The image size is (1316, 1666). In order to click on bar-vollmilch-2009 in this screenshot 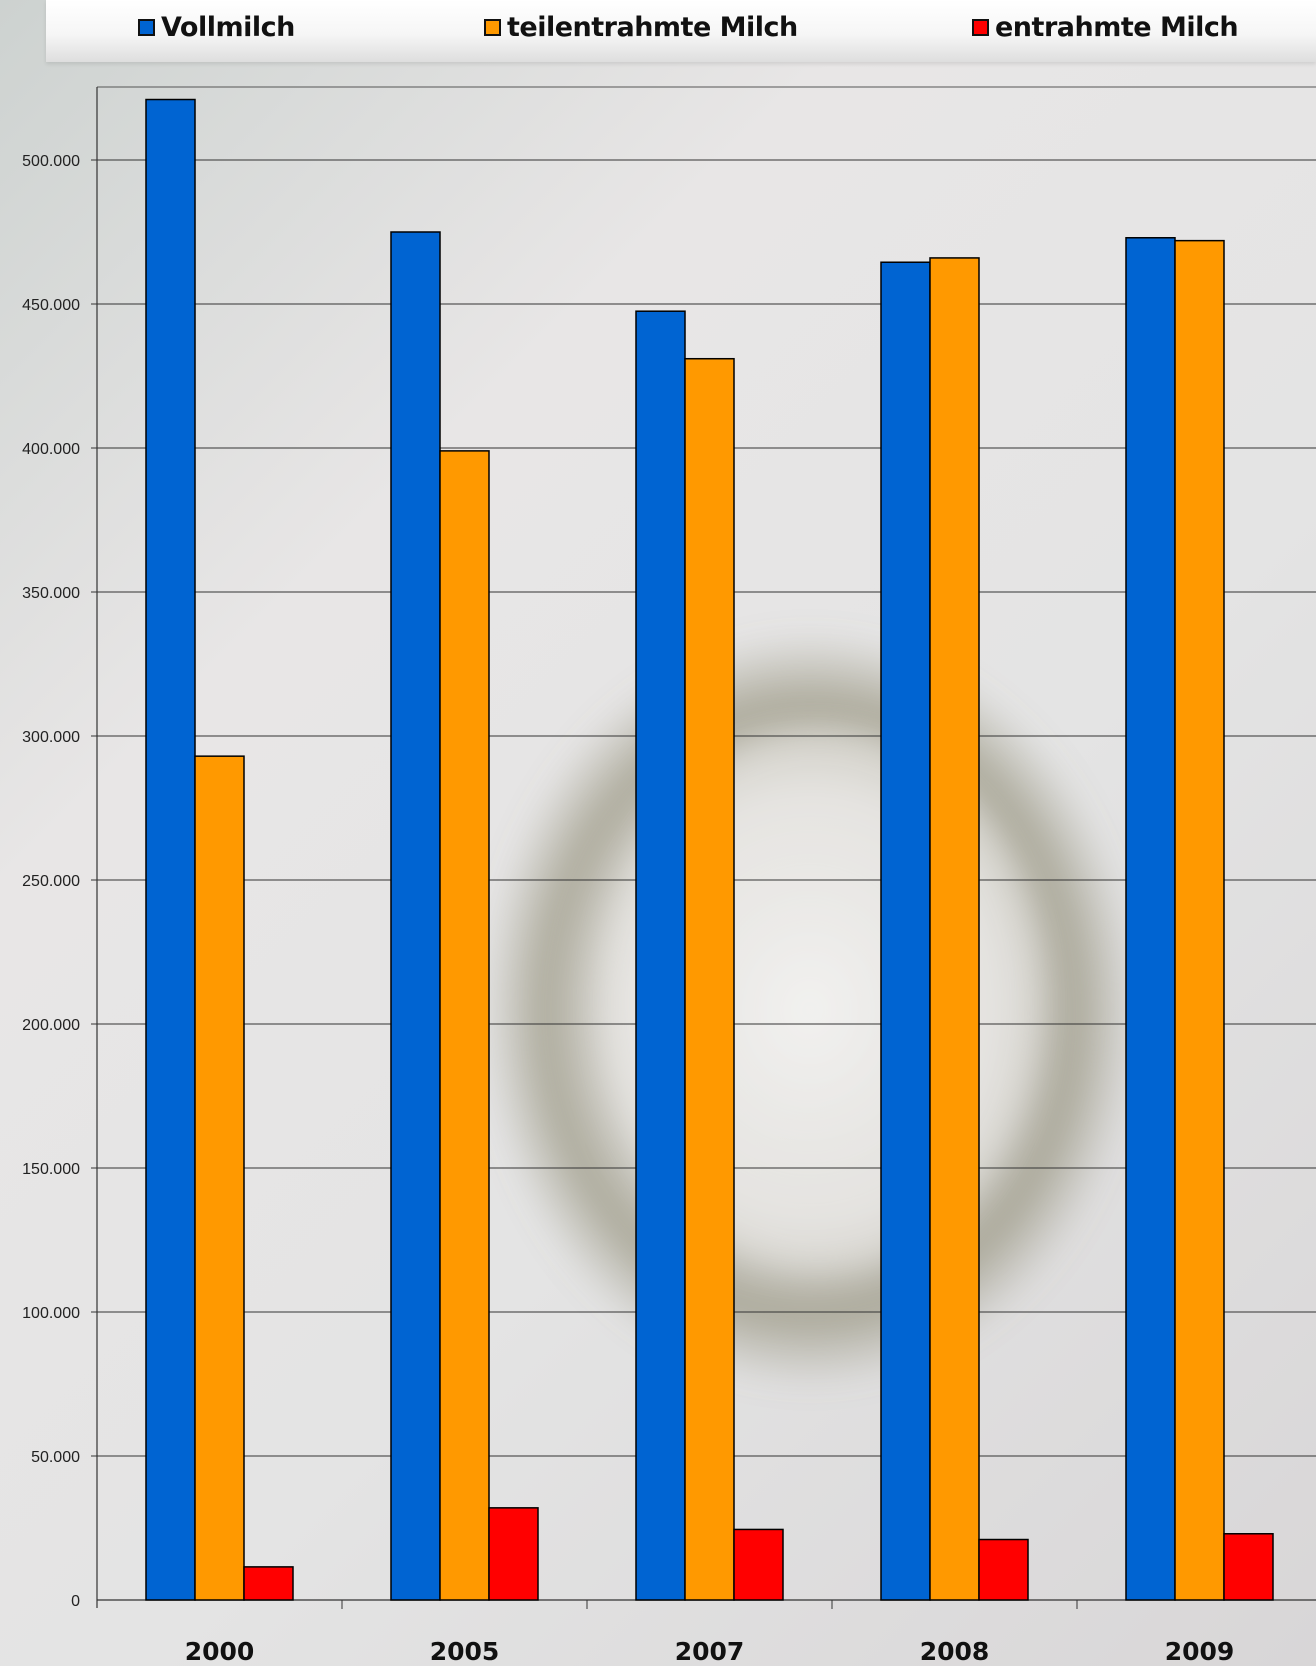, I will do `click(1150, 919)`.